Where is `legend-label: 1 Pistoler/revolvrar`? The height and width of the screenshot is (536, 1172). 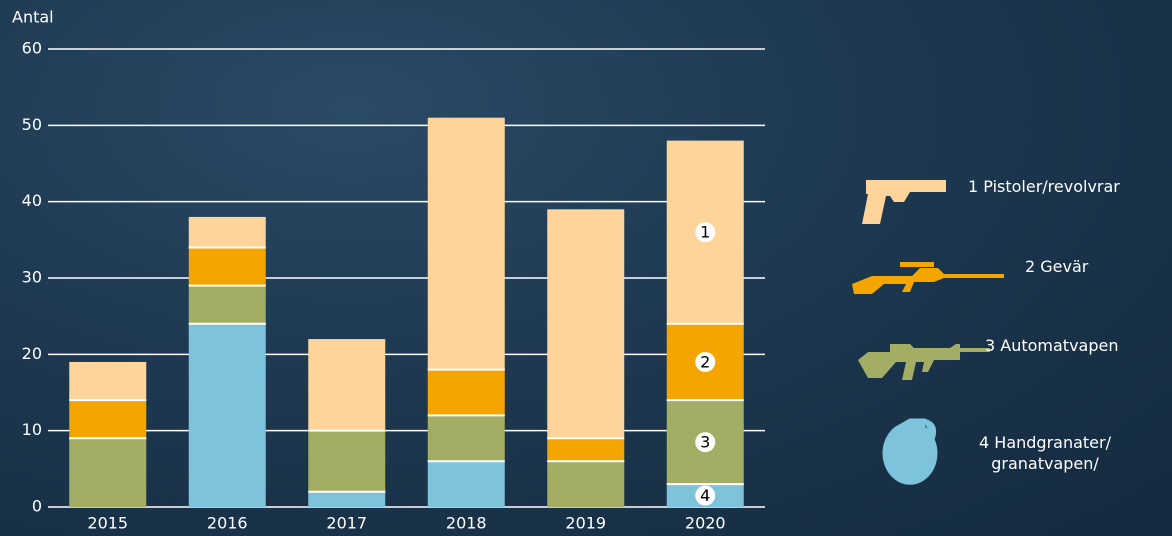
legend-label: 1 Pistoler/revolvrar is located at coordinates (1044, 186).